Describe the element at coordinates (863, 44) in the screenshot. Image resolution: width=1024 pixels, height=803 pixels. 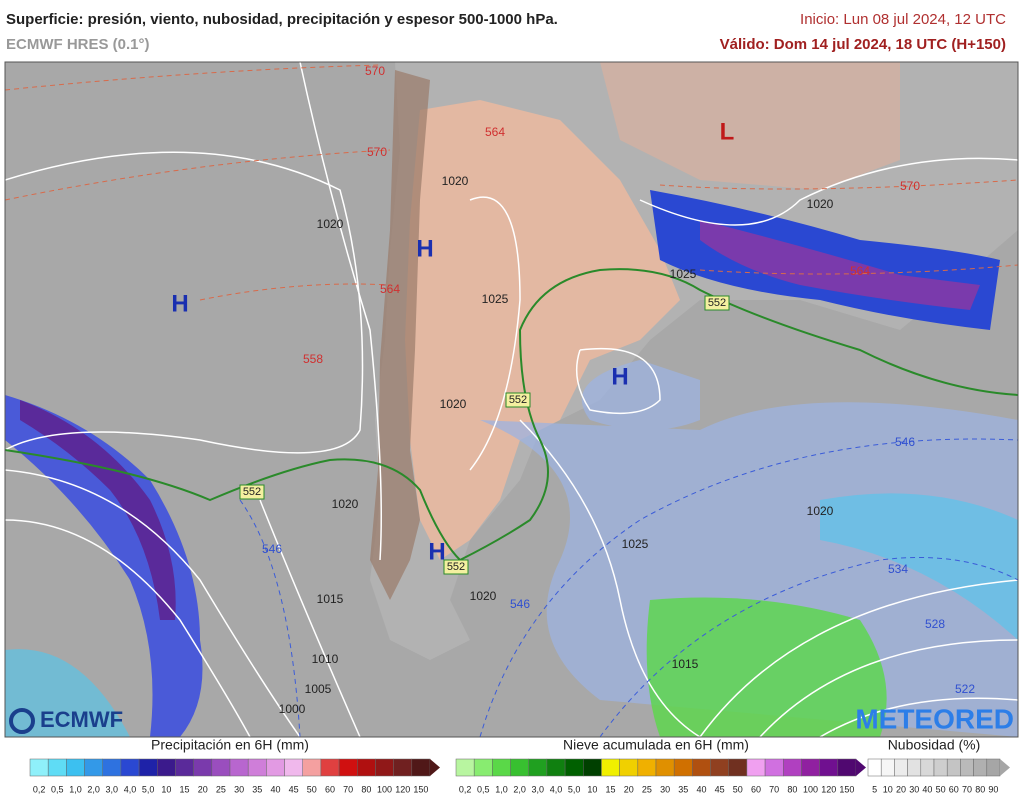
I see `valid-time: Válido: Dom 14 jul 2024, 18 UTC (H+150)` at that location.